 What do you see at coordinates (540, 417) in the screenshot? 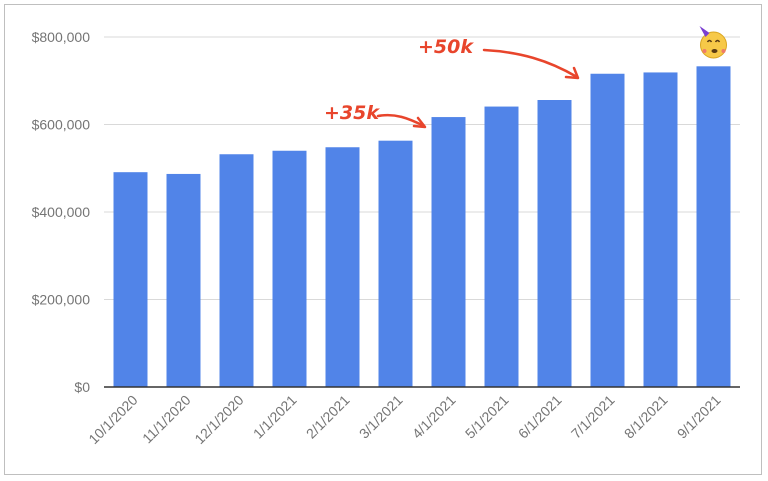
I see `x-tick-label: 6/1/2021` at bounding box center [540, 417].